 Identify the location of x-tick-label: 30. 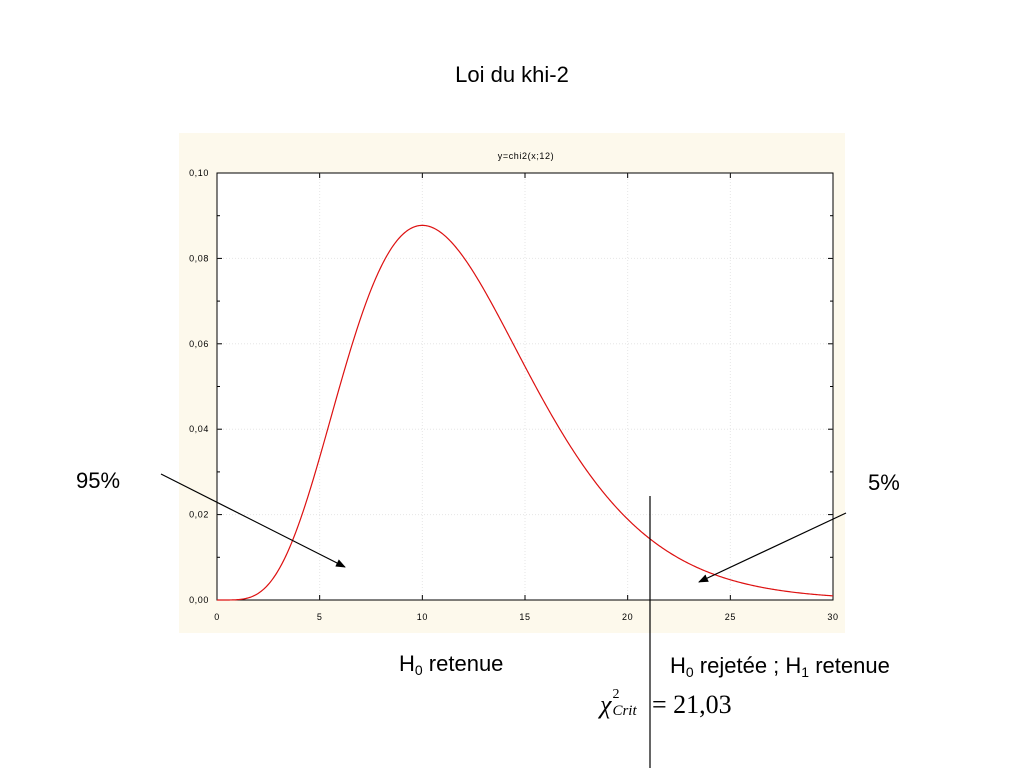
(832, 617).